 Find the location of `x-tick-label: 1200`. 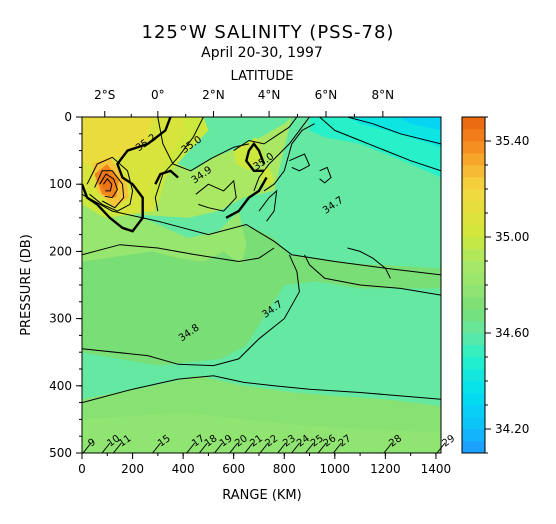

x-tick-label: 1200 is located at coordinates (385, 469).